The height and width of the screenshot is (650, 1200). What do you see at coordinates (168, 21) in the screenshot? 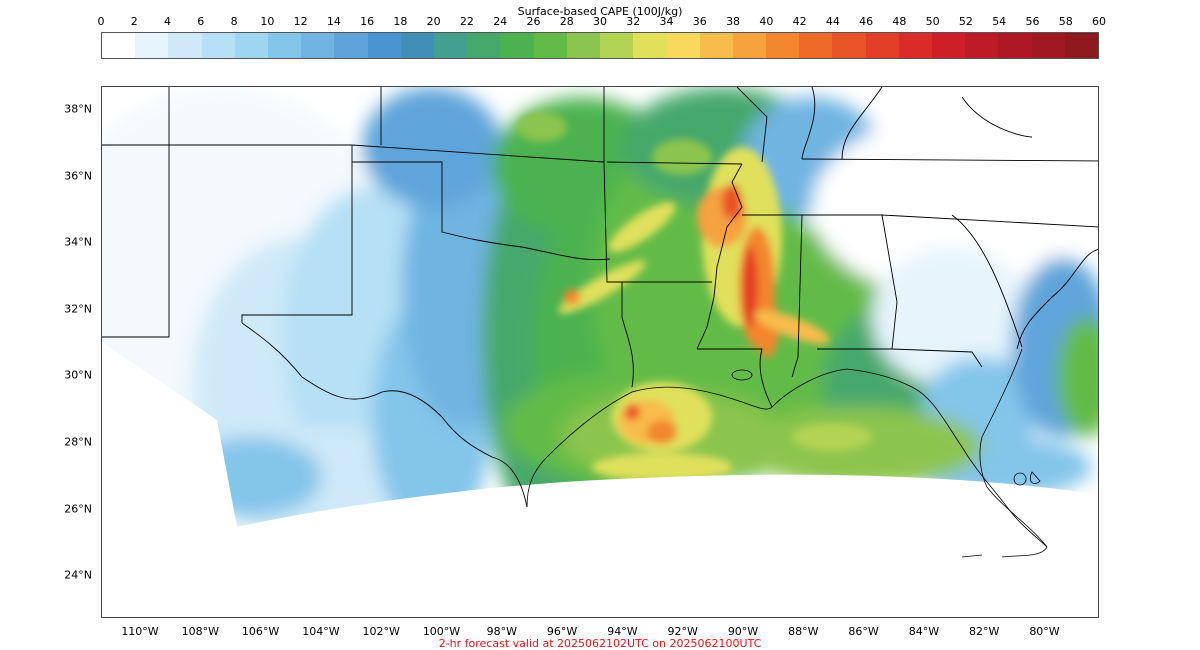
I see `colorbar-tick-label: 4` at bounding box center [168, 21].